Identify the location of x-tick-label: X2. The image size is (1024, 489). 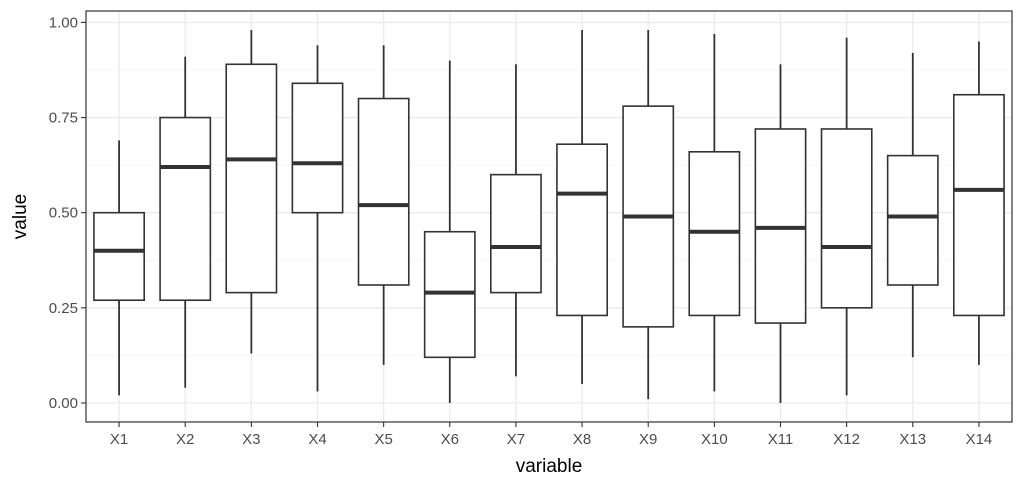
(185, 439).